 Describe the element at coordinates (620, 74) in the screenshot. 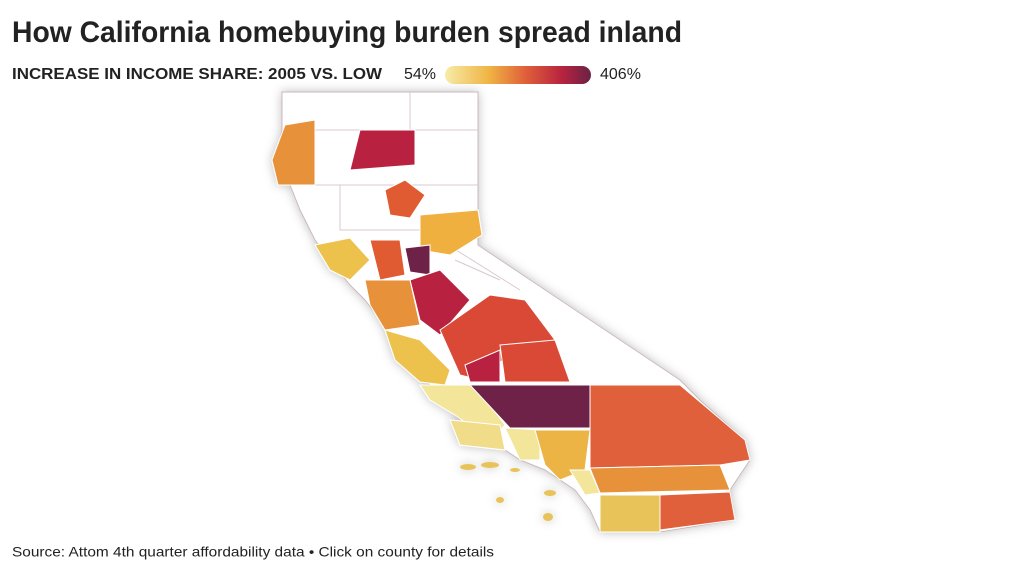

I see `legend-max: 406%` at that location.